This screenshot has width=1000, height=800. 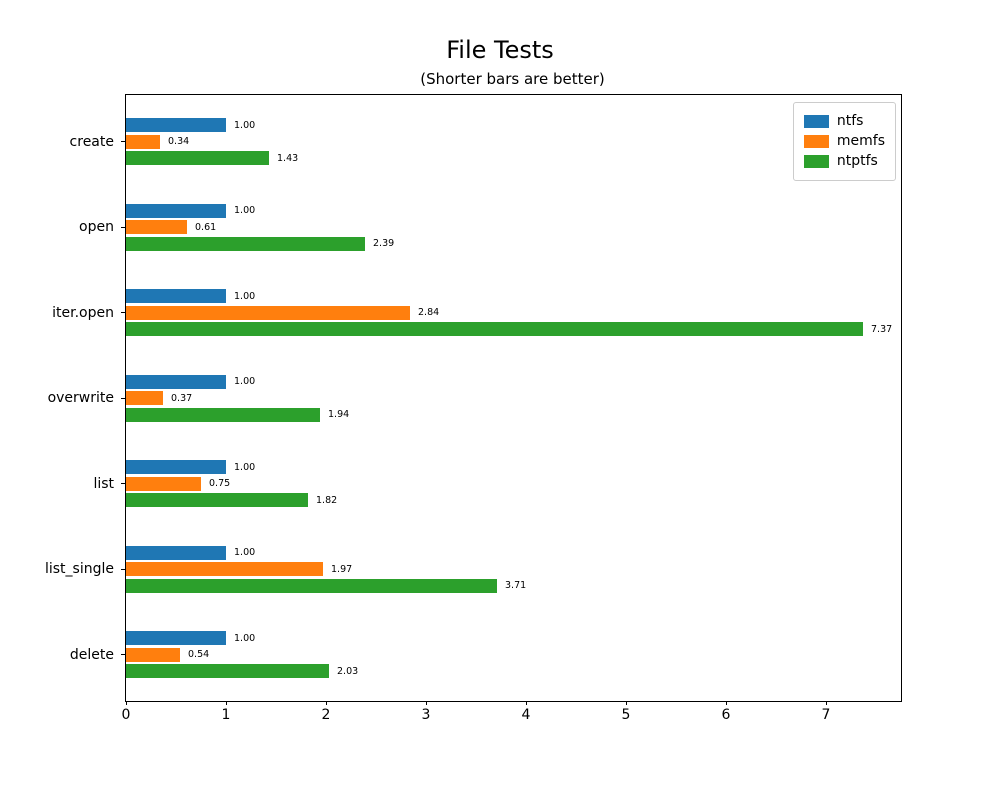 I want to click on legend-item-ntptfs: ntptfs, so click(x=844, y=161).